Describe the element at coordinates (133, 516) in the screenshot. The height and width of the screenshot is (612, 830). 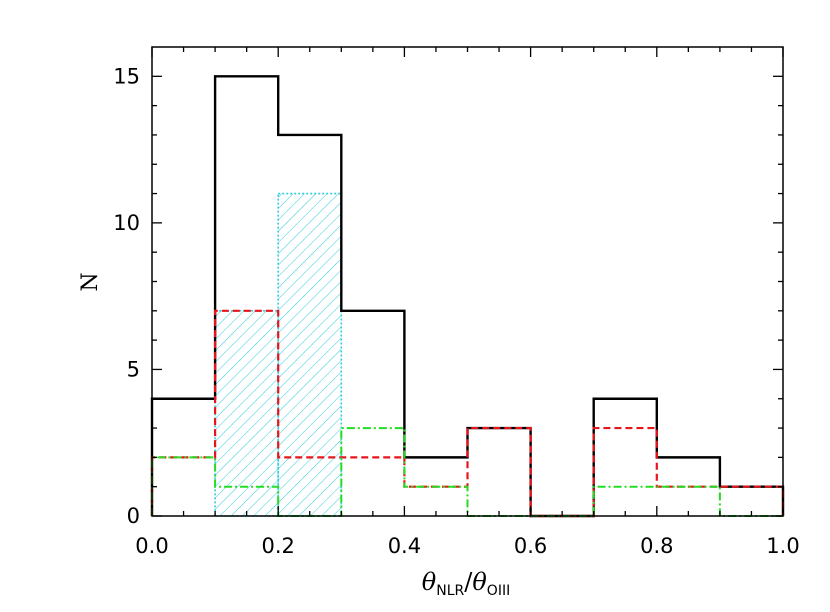
I see `y-tick-label: 0` at that location.